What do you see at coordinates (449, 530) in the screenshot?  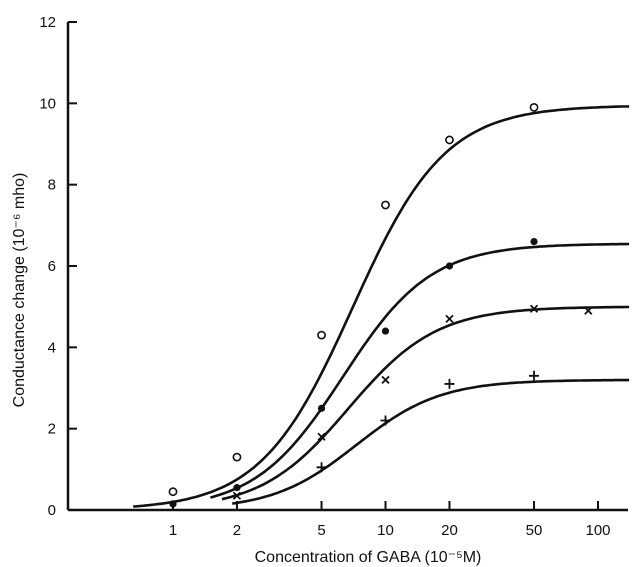 I see `x-tick-label: 20` at bounding box center [449, 530].